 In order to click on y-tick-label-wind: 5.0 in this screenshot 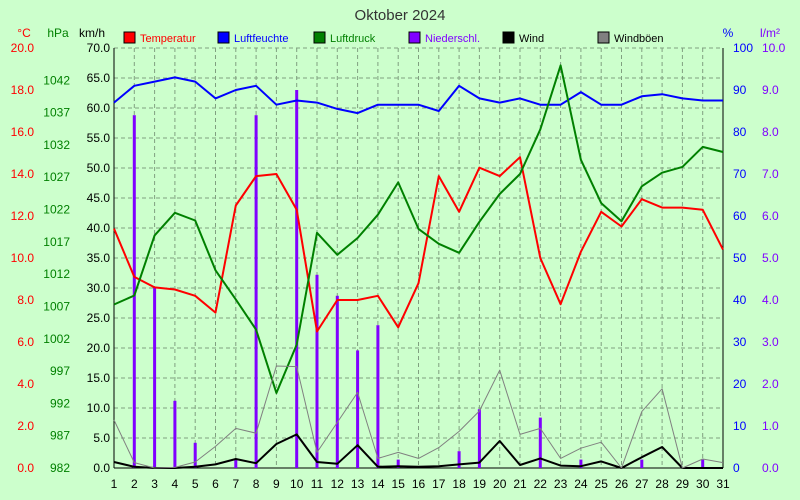, I will do `click(101, 438)`.